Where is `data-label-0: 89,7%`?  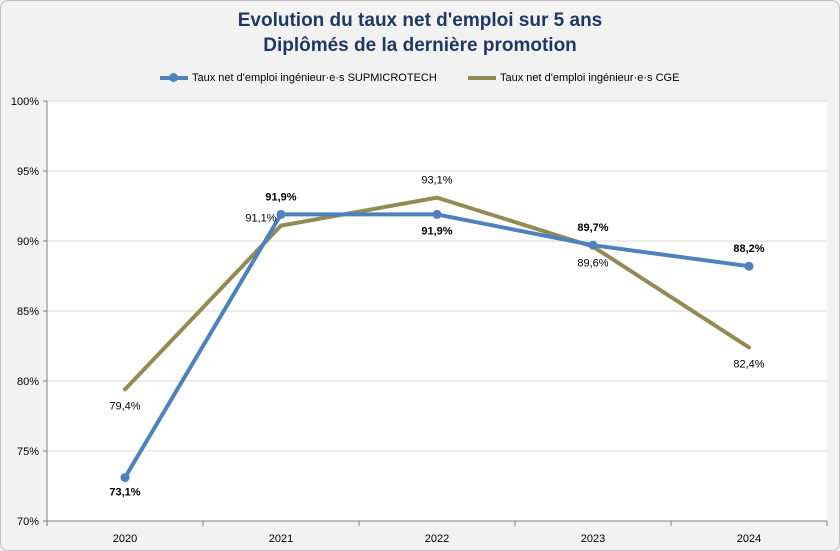
data-label-0: 89,7% is located at coordinates (592, 228).